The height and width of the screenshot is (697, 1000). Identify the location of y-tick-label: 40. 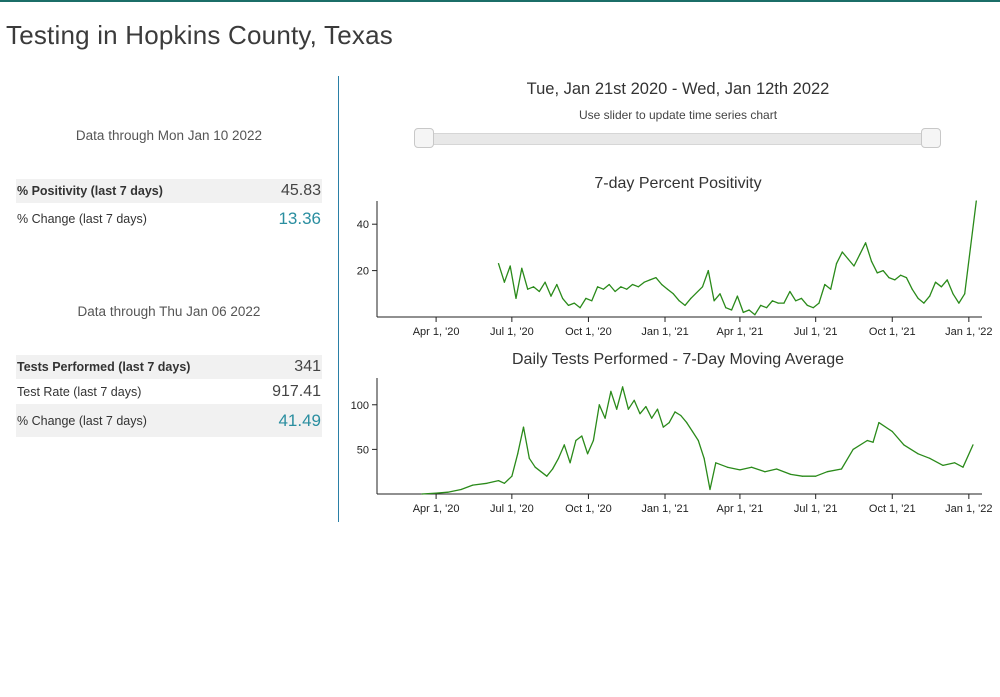
(363, 225).